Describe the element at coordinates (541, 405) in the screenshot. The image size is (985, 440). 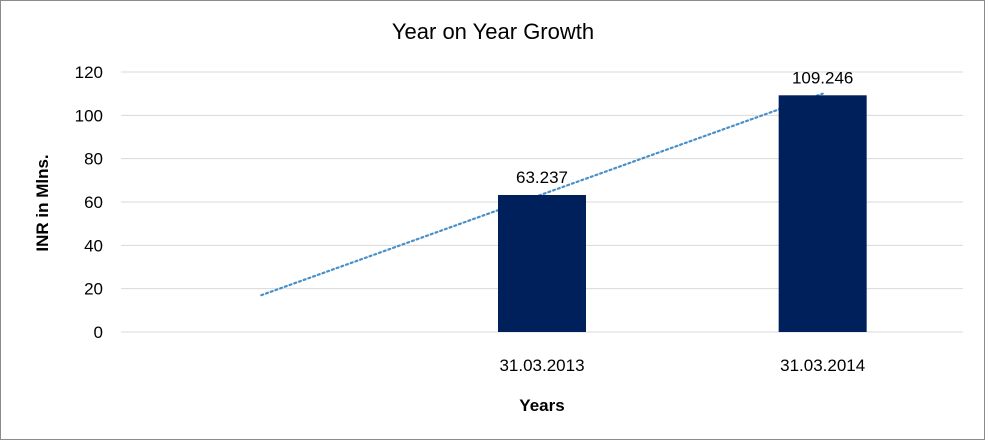
I see `x-axis-title: Years` at that location.